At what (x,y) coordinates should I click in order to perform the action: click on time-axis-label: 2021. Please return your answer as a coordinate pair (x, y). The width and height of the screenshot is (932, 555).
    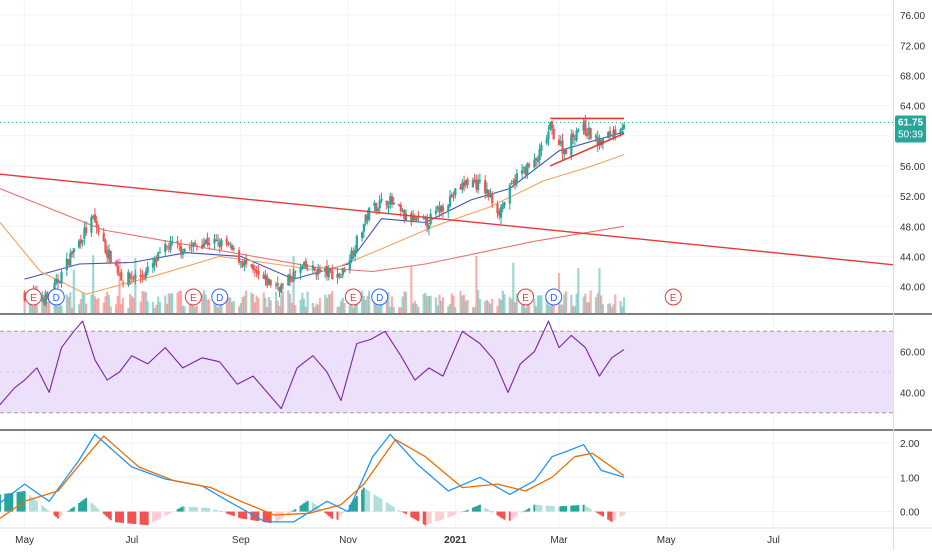
    Looking at the image, I should click on (455, 540).